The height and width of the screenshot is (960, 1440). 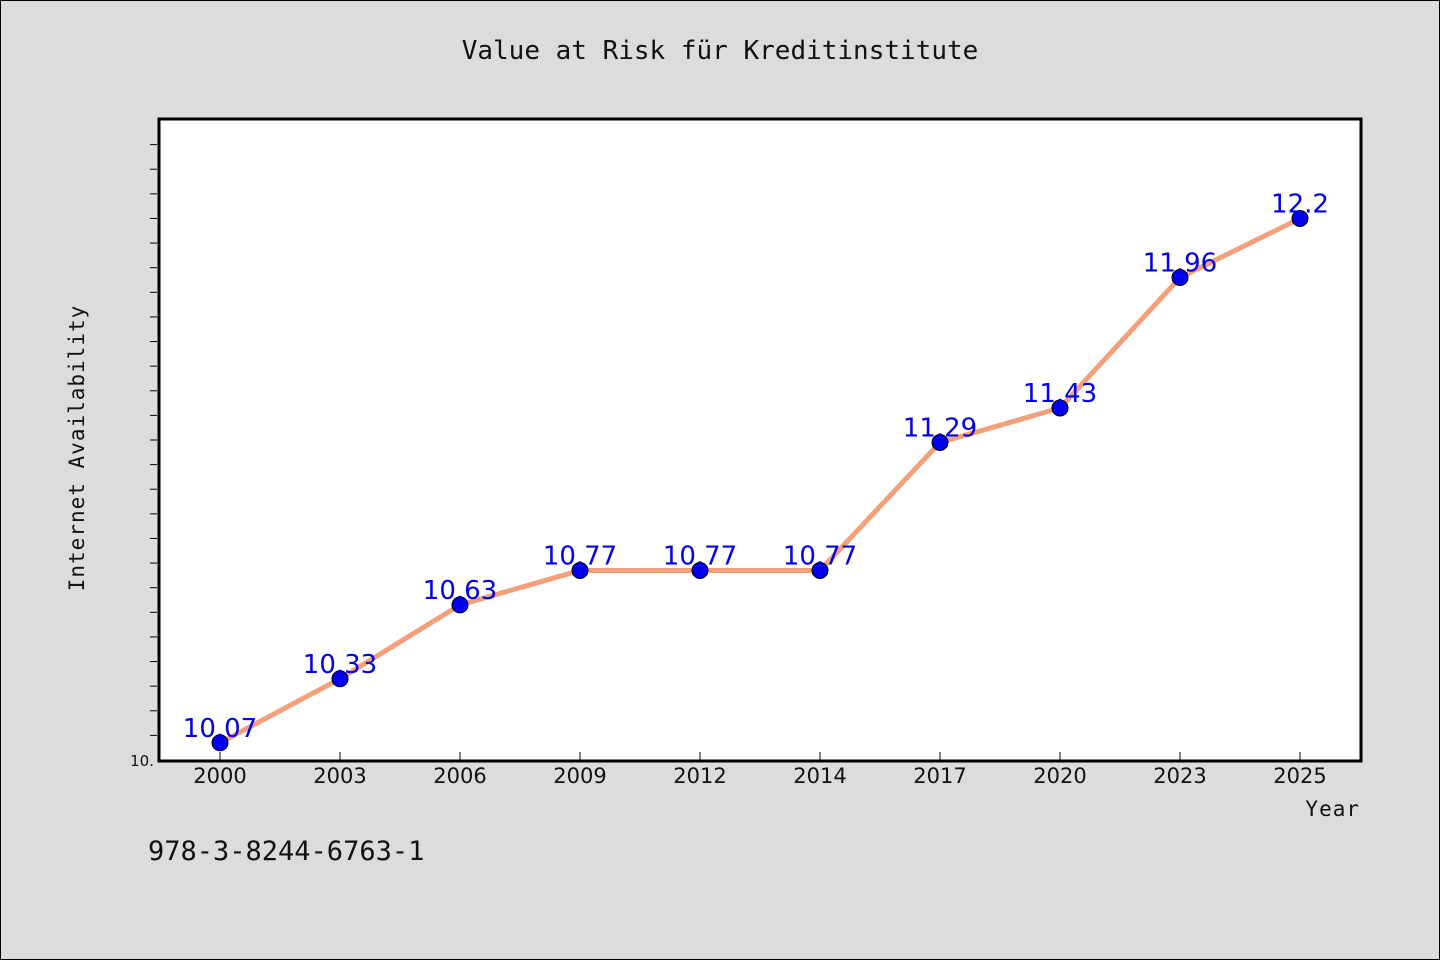 I want to click on data-label: 11.29, so click(x=940, y=428).